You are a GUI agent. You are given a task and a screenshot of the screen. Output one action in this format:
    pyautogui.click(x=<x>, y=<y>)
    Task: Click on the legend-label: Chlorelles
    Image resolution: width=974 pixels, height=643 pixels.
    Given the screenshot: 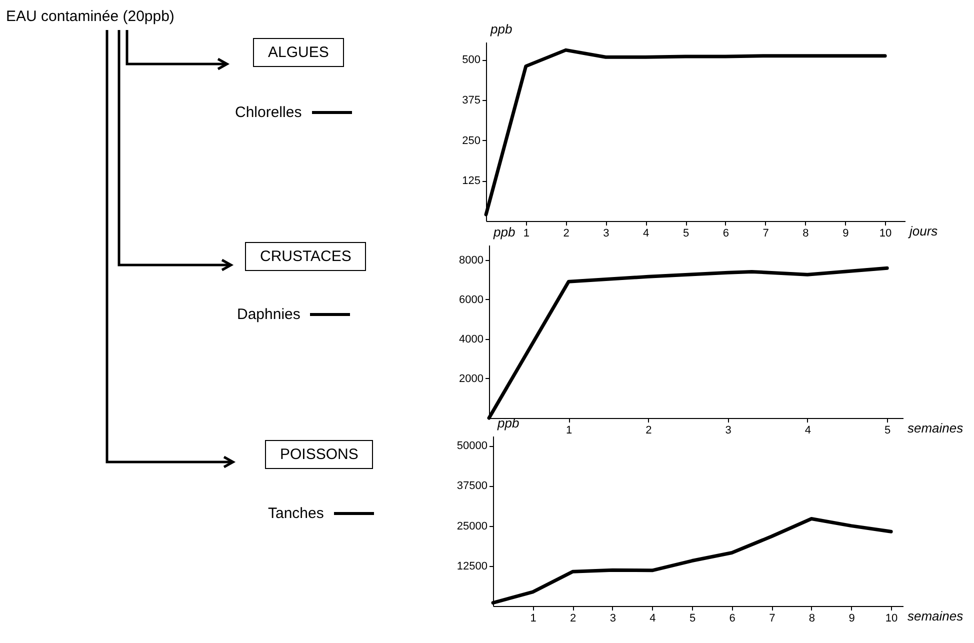 What is the action you would take?
    pyautogui.click(x=268, y=112)
    